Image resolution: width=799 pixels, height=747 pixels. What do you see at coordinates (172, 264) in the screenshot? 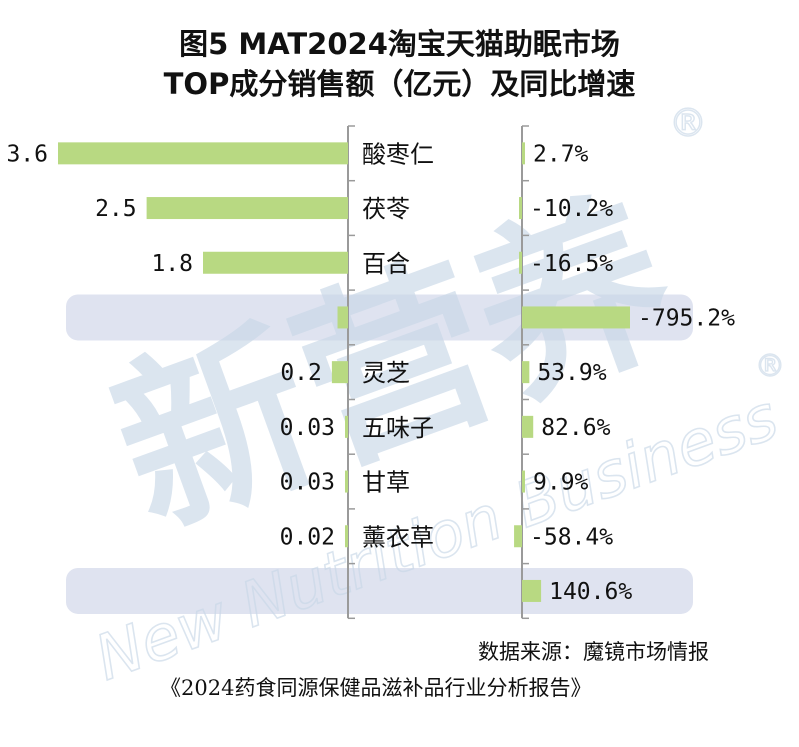
I see `sales-data-label-2: 1.8` at bounding box center [172, 264].